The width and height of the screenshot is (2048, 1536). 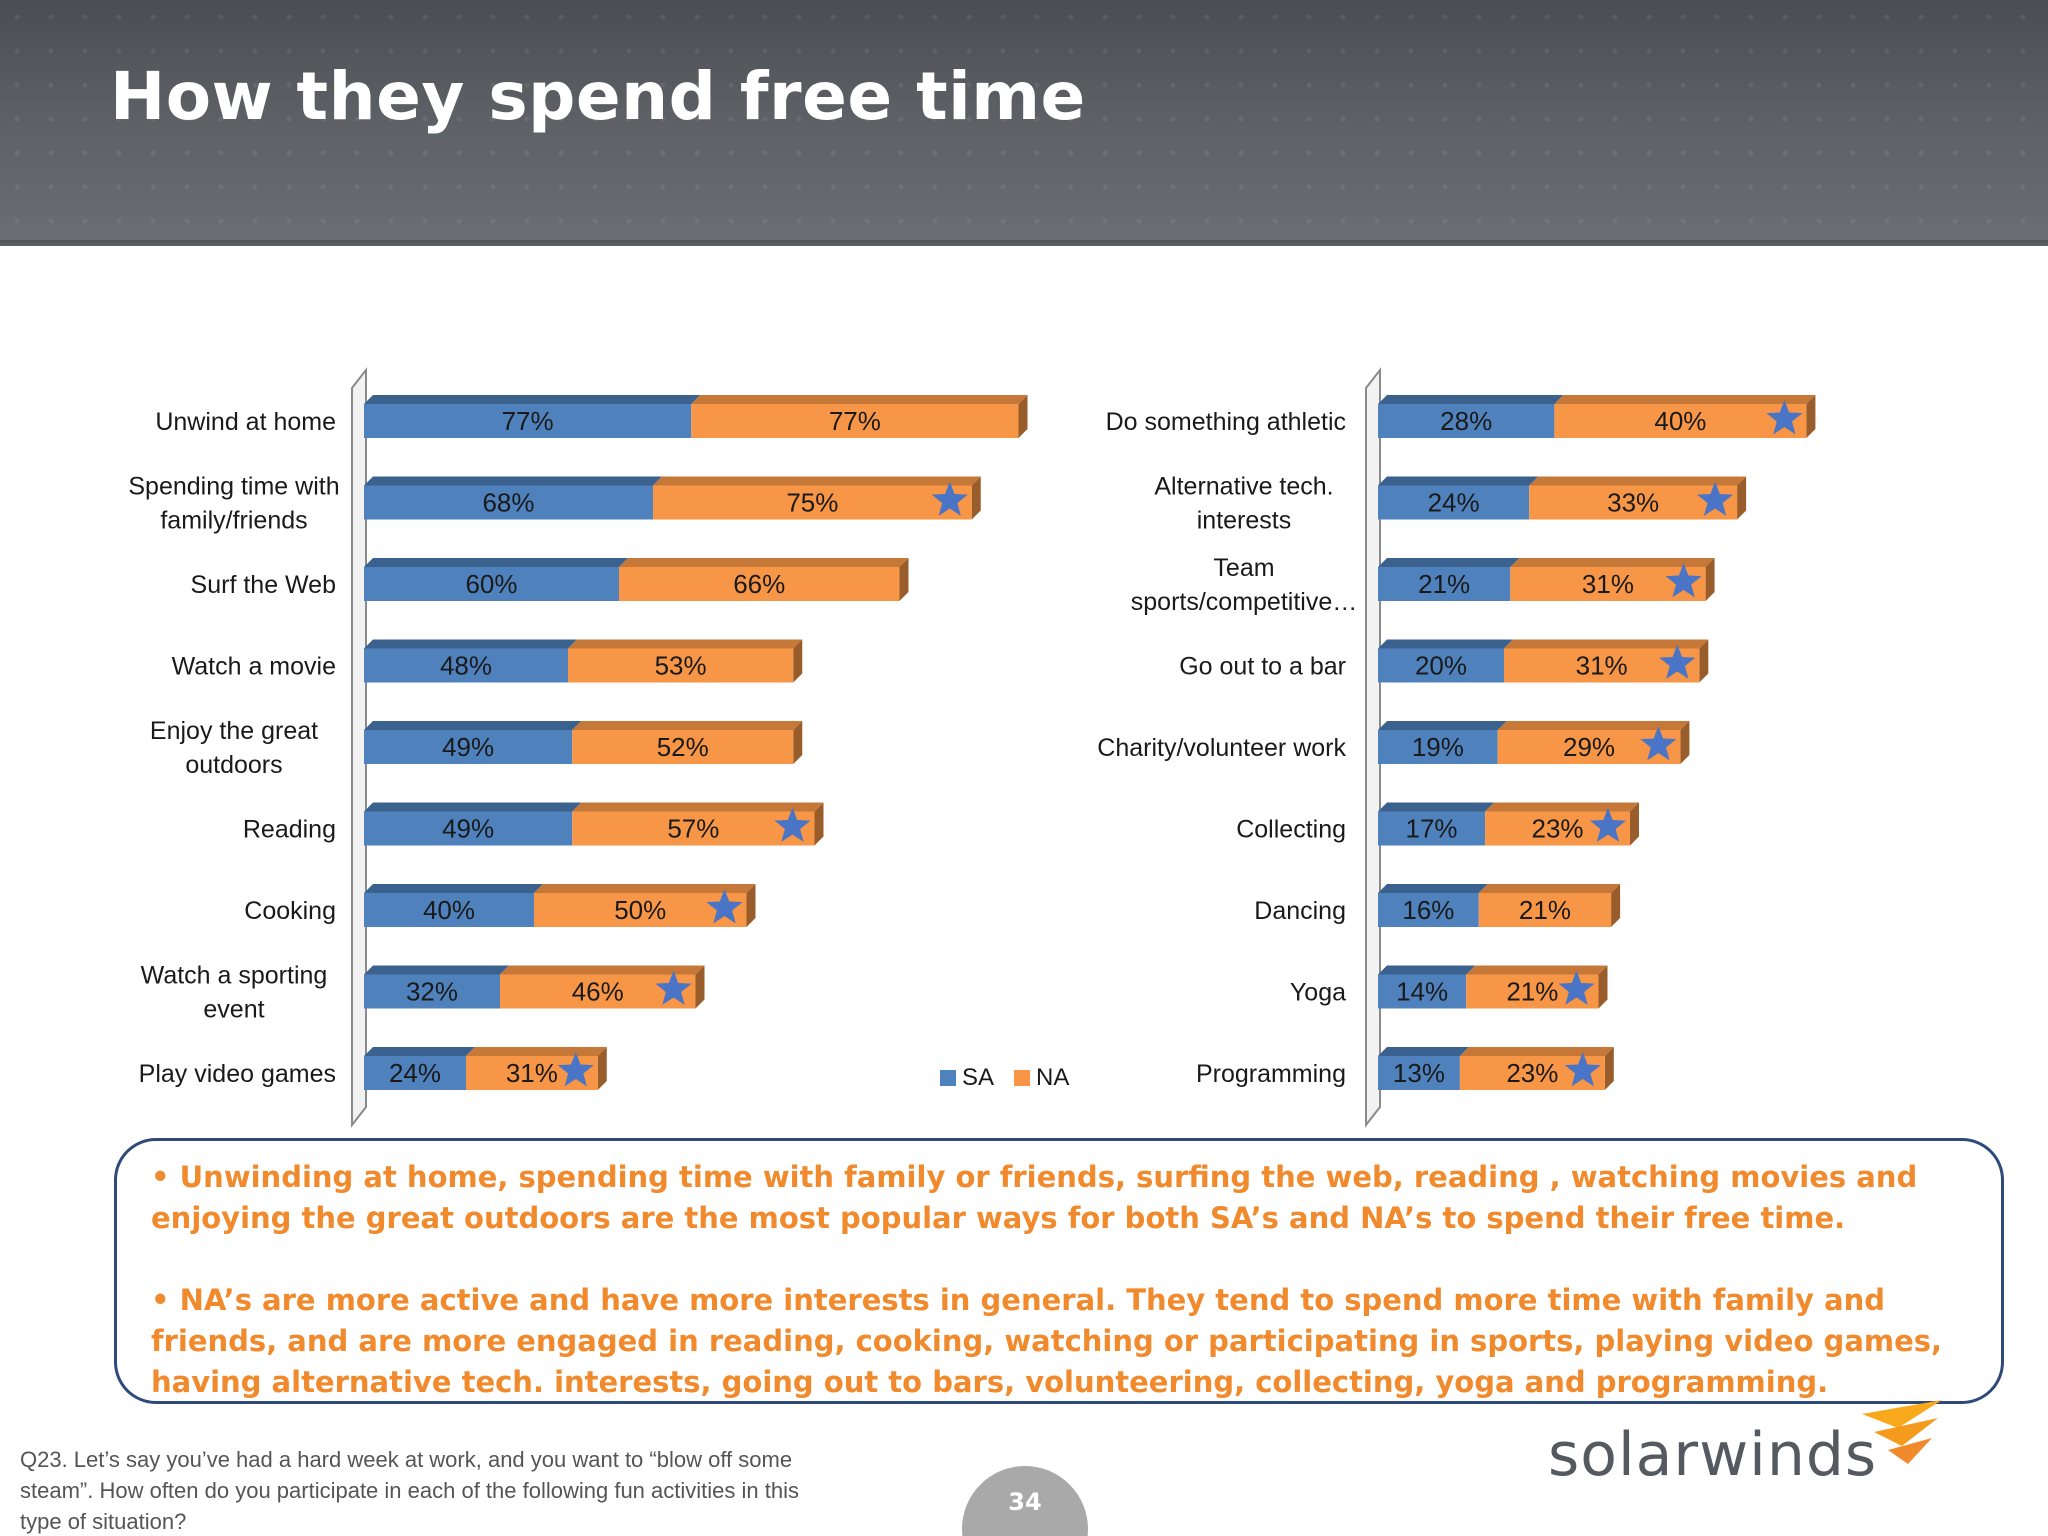 I want to click on category-label: Charity/volunteer work, so click(x=1221, y=748).